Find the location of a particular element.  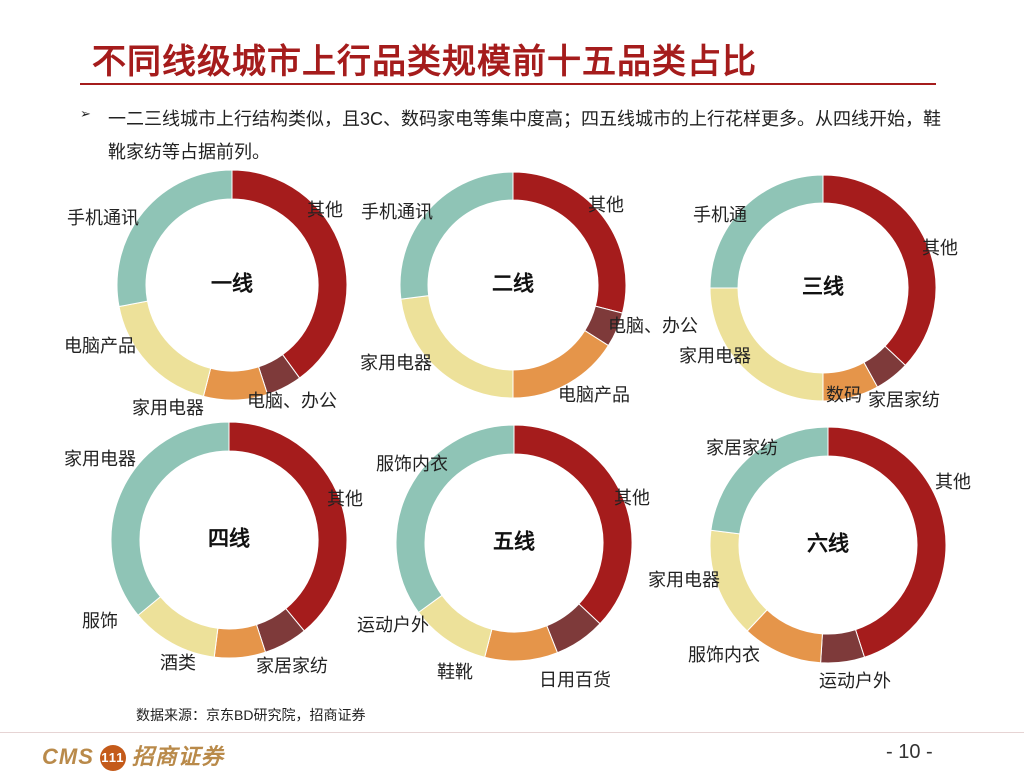

slice-label: 数码 is located at coordinates (844, 395).